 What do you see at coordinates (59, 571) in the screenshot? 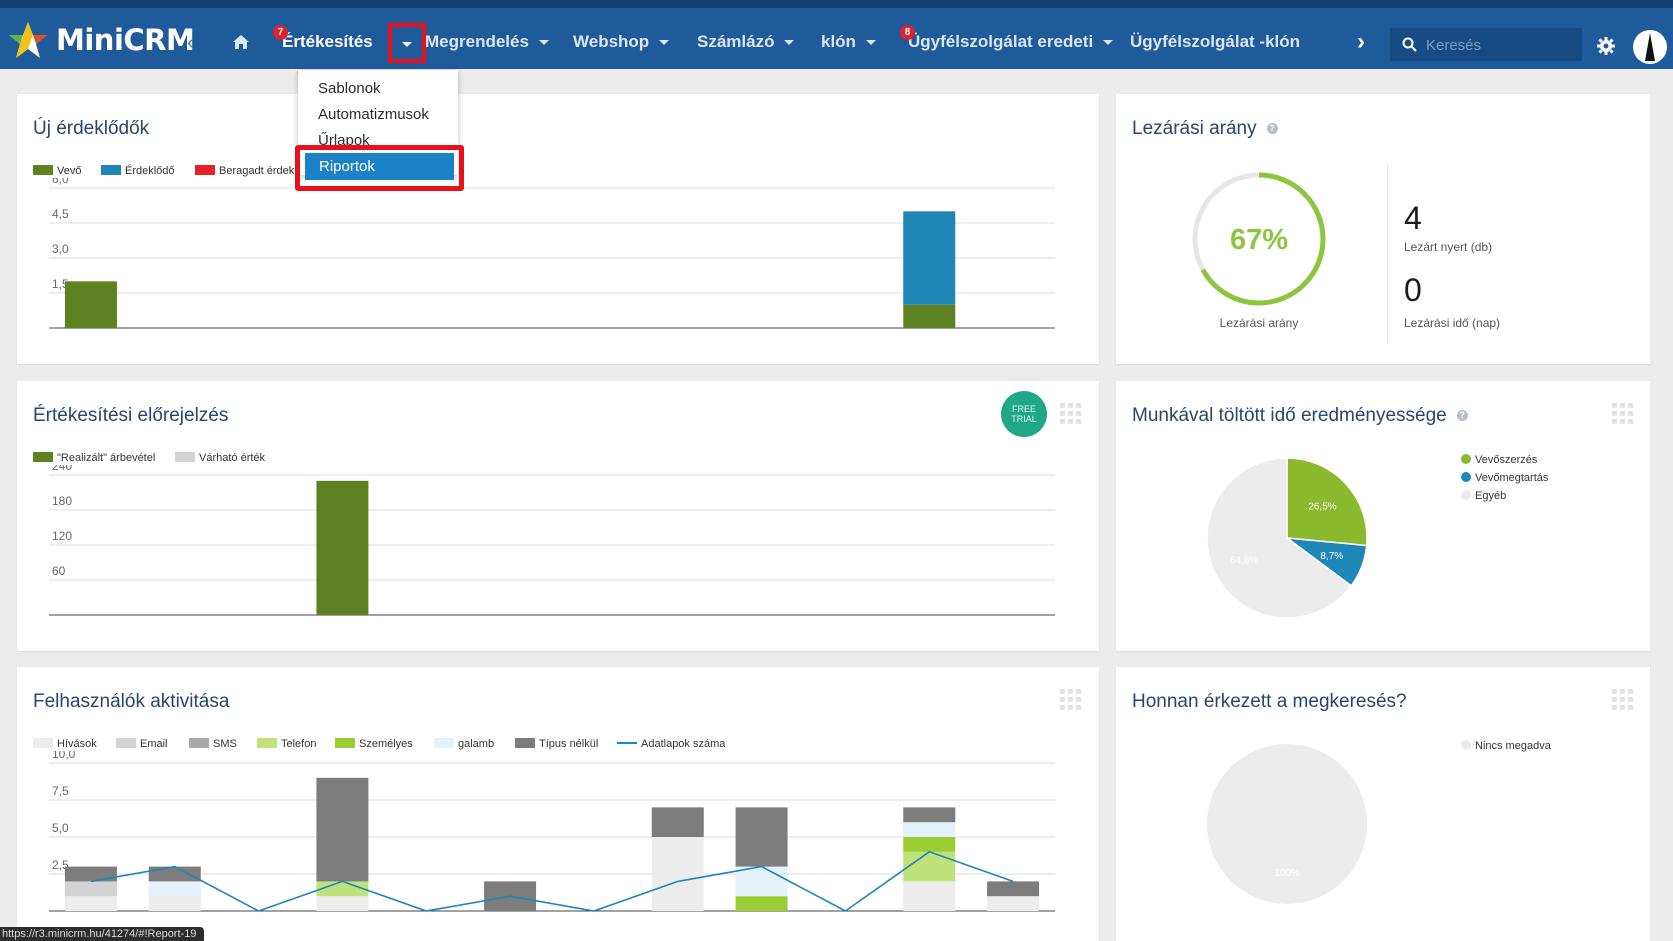
I see `y-tick-label: 60` at bounding box center [59, 571].